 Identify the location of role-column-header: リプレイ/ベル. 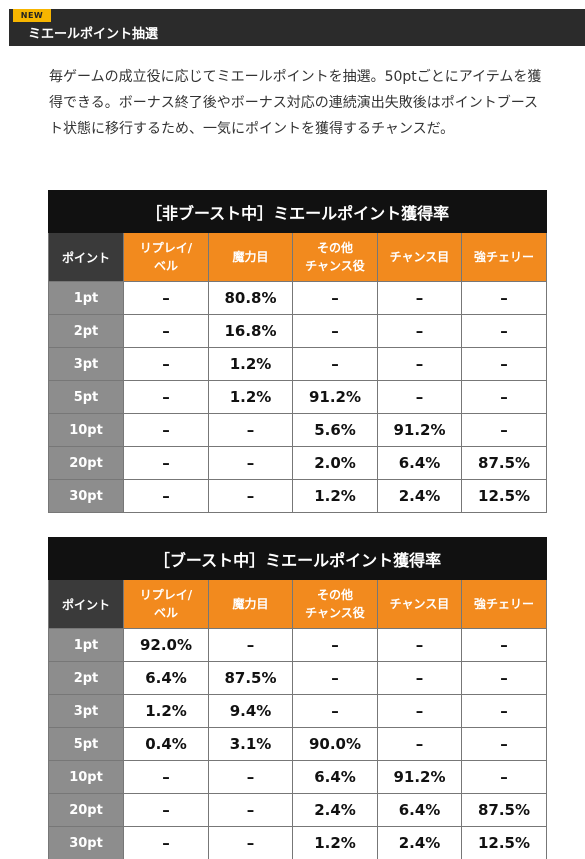
(166, 257).